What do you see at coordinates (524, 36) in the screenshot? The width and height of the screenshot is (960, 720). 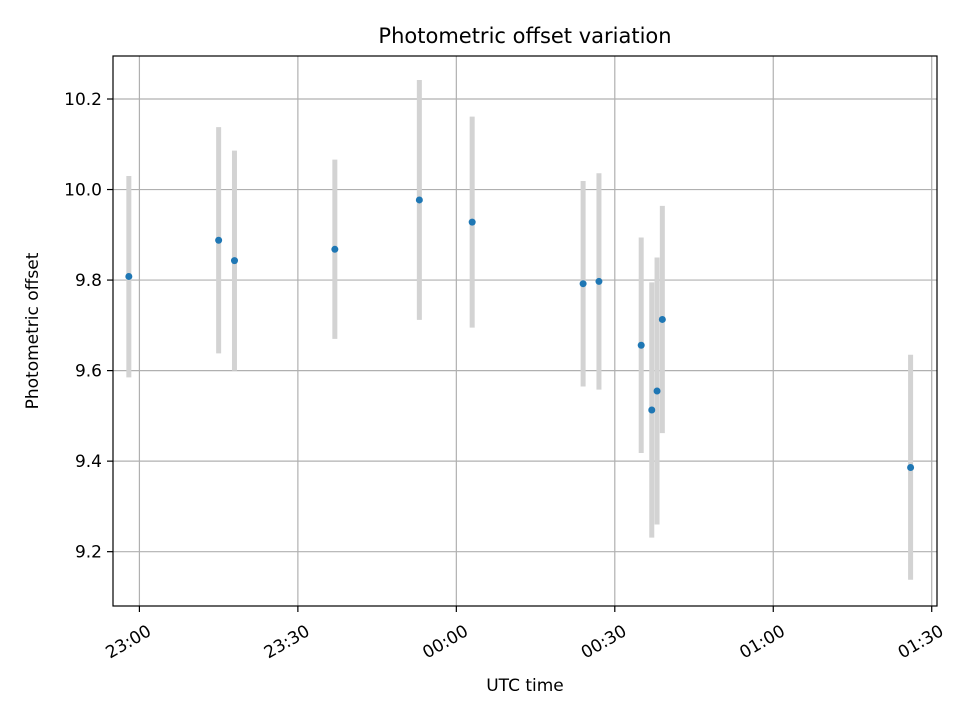 I see `chart-title: Photometric offset variation` at bounding box center [524, 36].